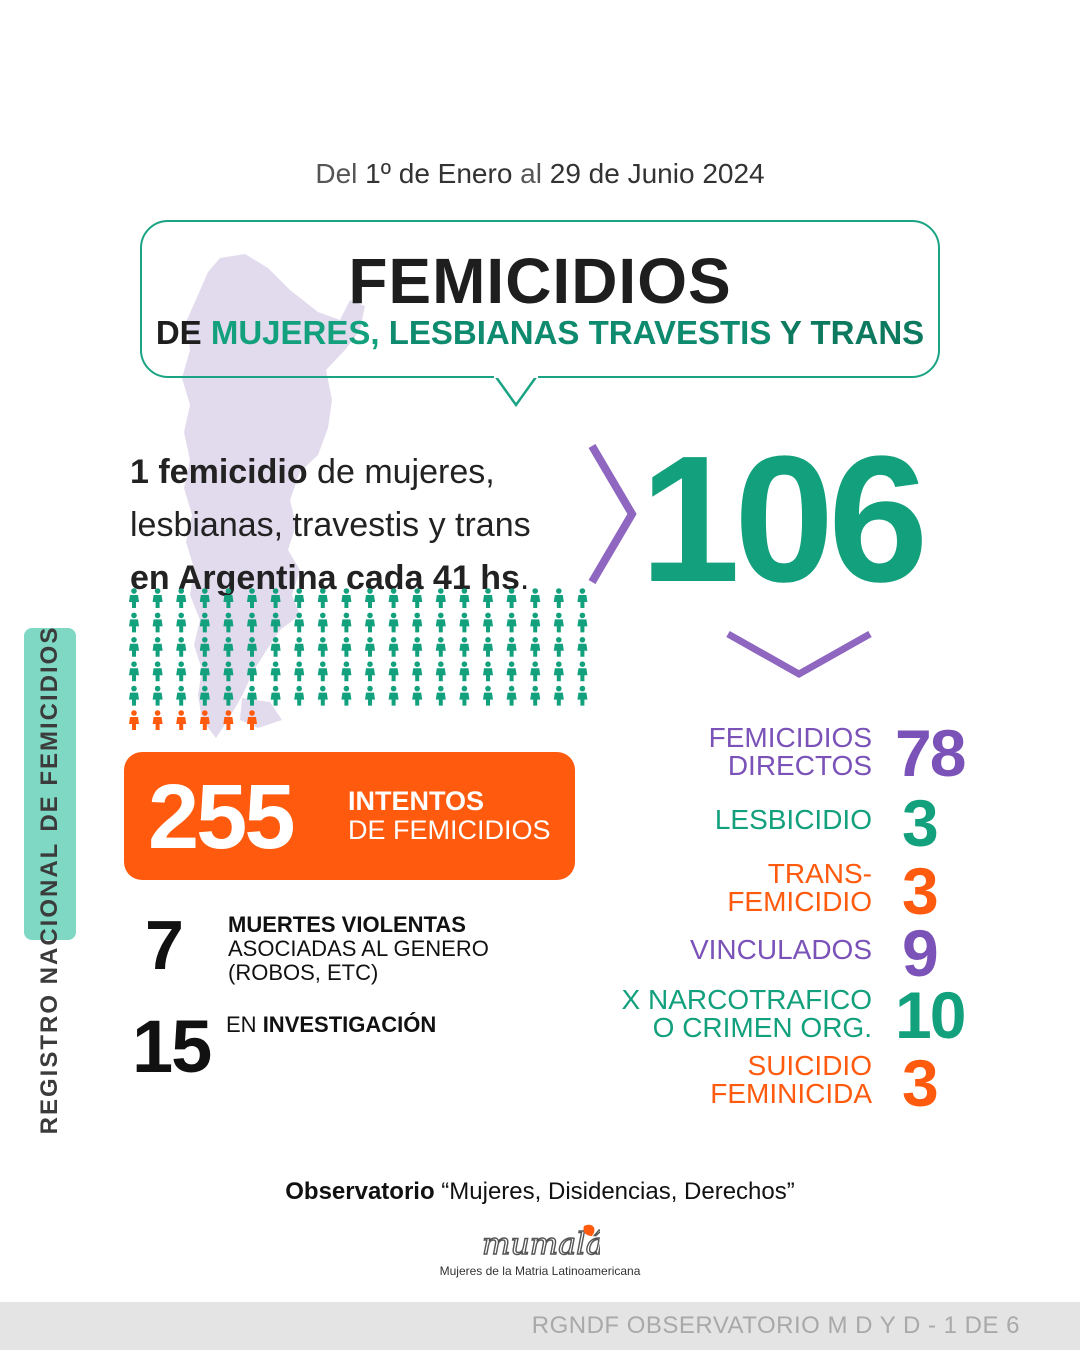  What do you see at coordinates (762, 1027) in the screenshot?
I see `breakdown-label-line2: O CRIMEN ORG.` at bounding box center [762, 1027].